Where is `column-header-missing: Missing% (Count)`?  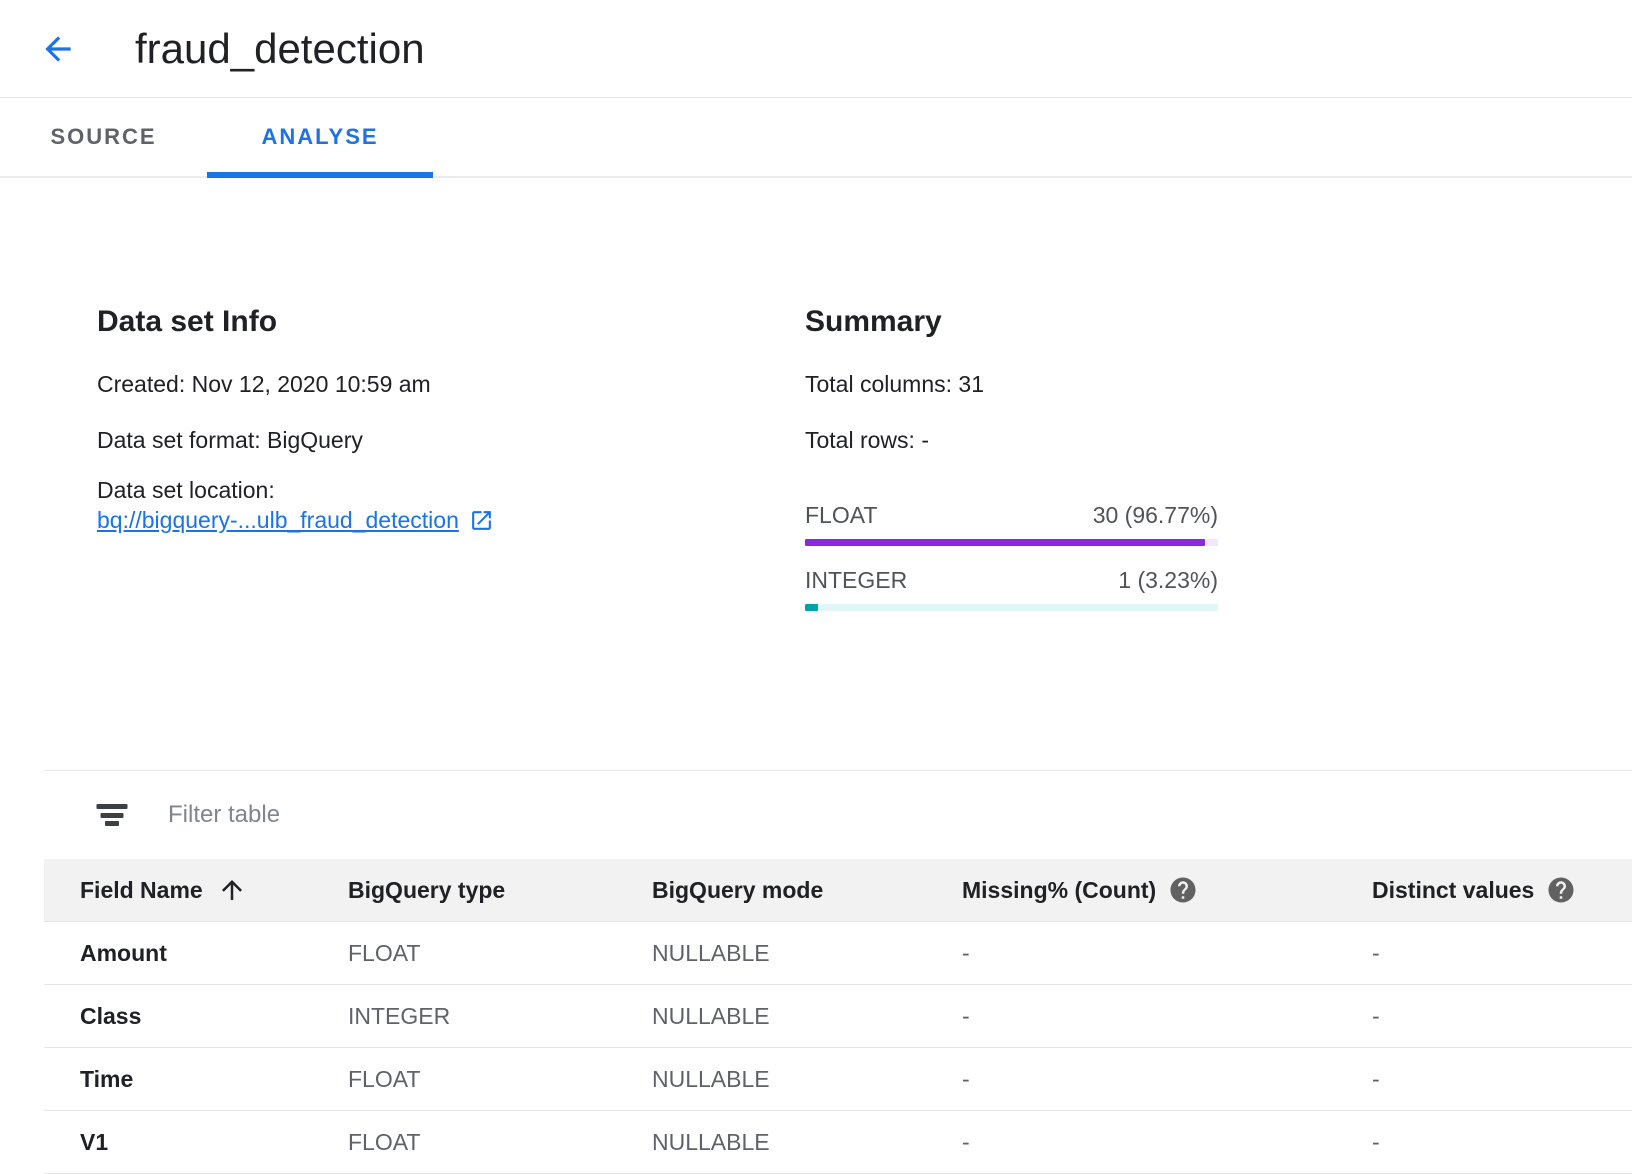 column-header-missing: Missing% (Count) is located at coordinates (1155, 890).